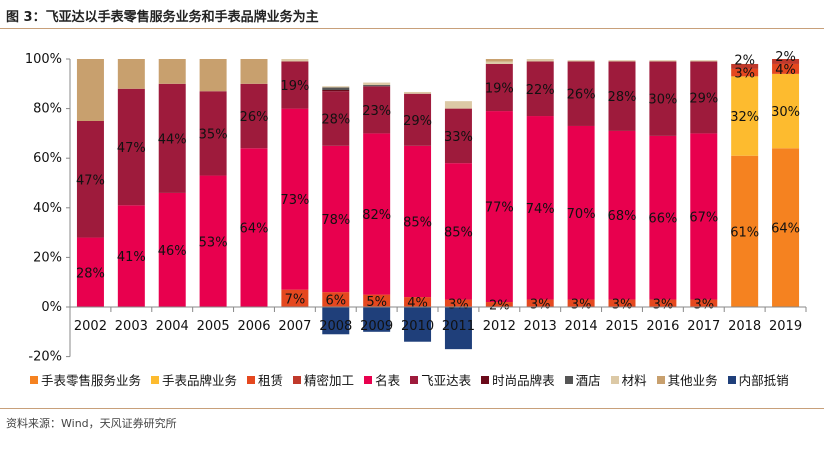  What do you see at coordinates (47, 109) in the screenshot?
I see `y-tick-label: 80%` at bounding box center [47, 109].